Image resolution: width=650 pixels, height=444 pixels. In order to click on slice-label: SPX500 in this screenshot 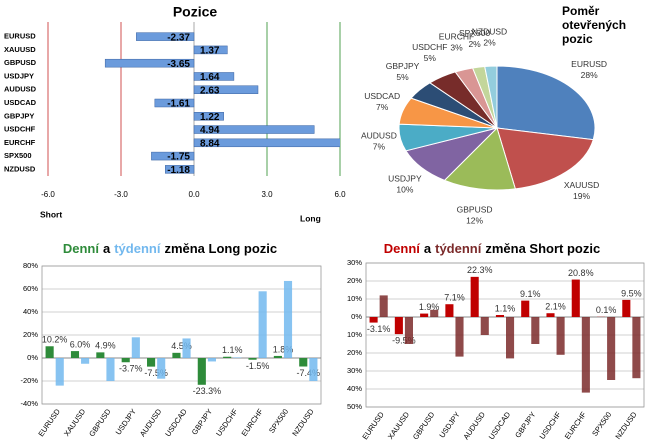, I will do `click(474, 33)`.